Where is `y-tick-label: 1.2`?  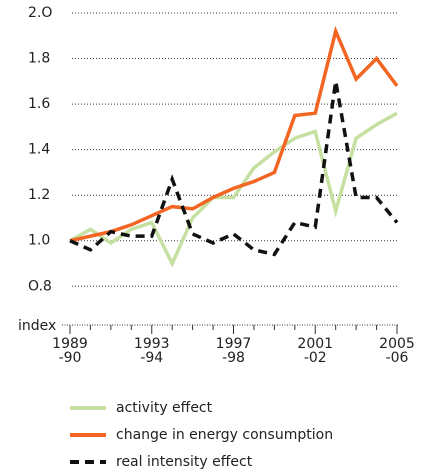 y-tick-label: 1.2 is located at coordinates (39, 195).